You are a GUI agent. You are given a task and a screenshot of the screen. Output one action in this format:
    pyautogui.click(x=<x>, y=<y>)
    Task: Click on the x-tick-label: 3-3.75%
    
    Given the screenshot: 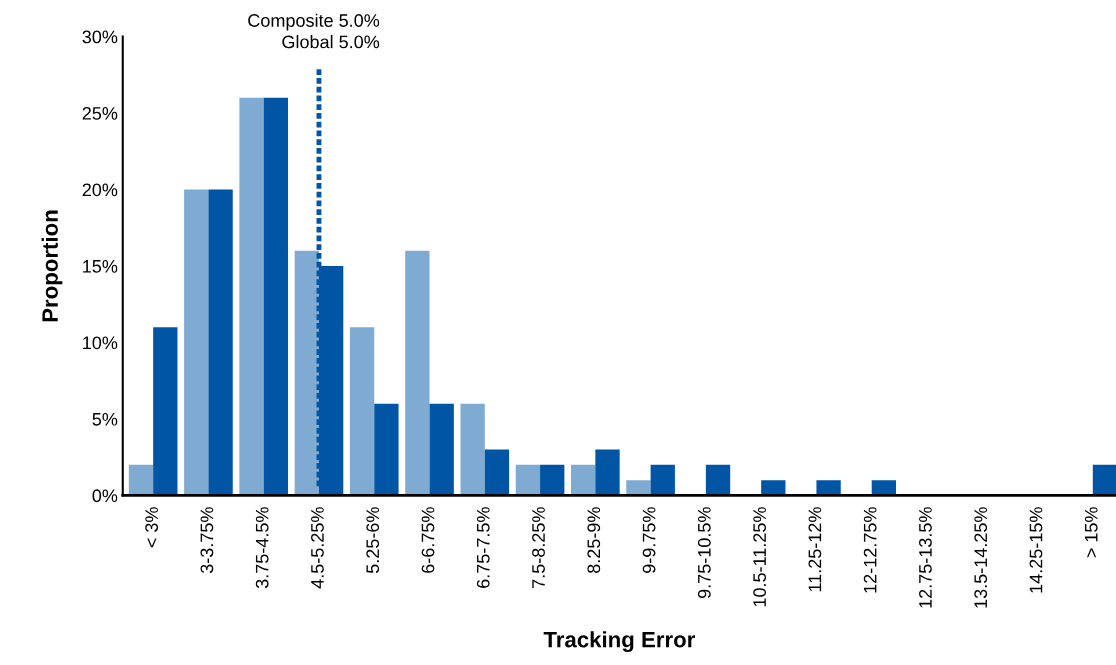 What is the action you would take?
    pyautogui.click(x=207, y=540)
    